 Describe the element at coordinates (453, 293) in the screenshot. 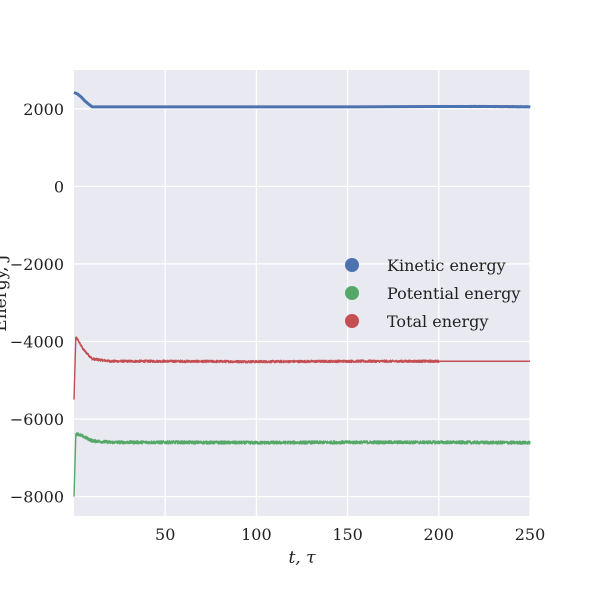

I see `legend-label: Potential energy` at that location.